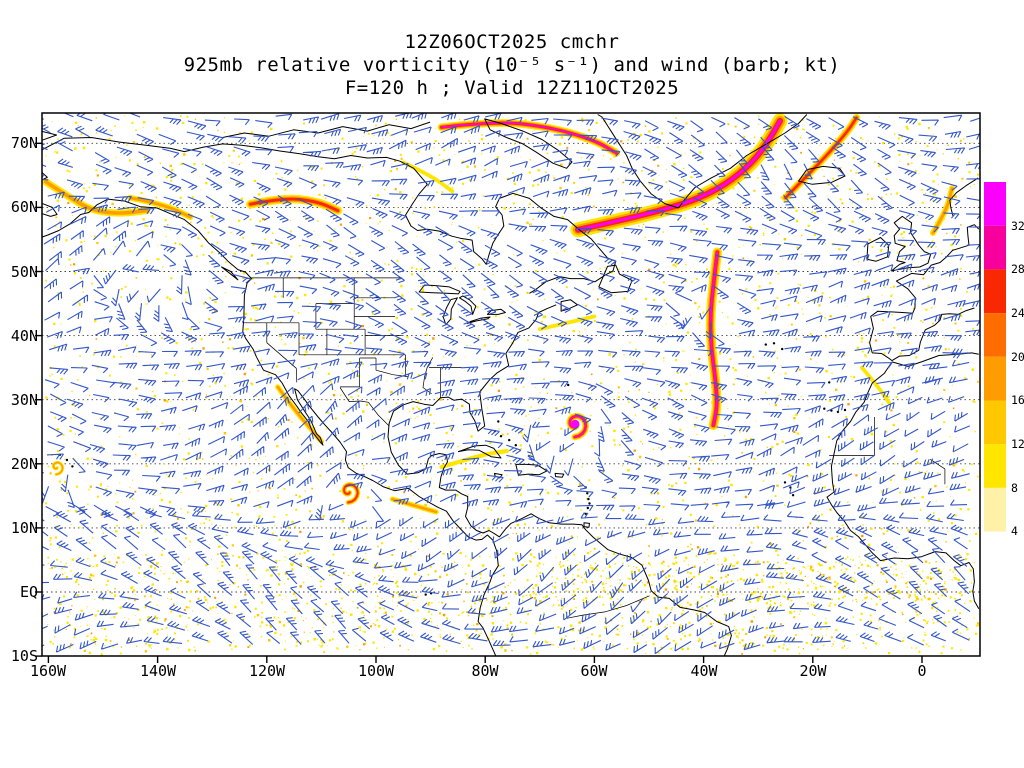 The image size is (1024, 768). Describe the element at coordinates (24, 272) in the screenshot. I see `lat-tick-50n: 50N` at that location.